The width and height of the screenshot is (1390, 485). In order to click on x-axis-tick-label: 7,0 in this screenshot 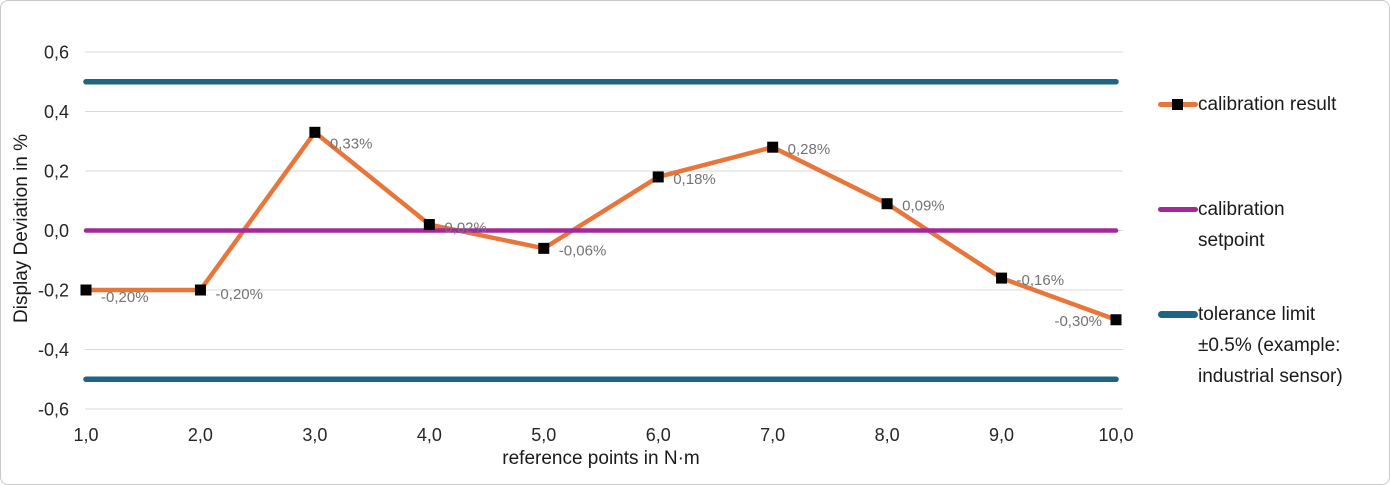, I will do `click(772, 435)`.